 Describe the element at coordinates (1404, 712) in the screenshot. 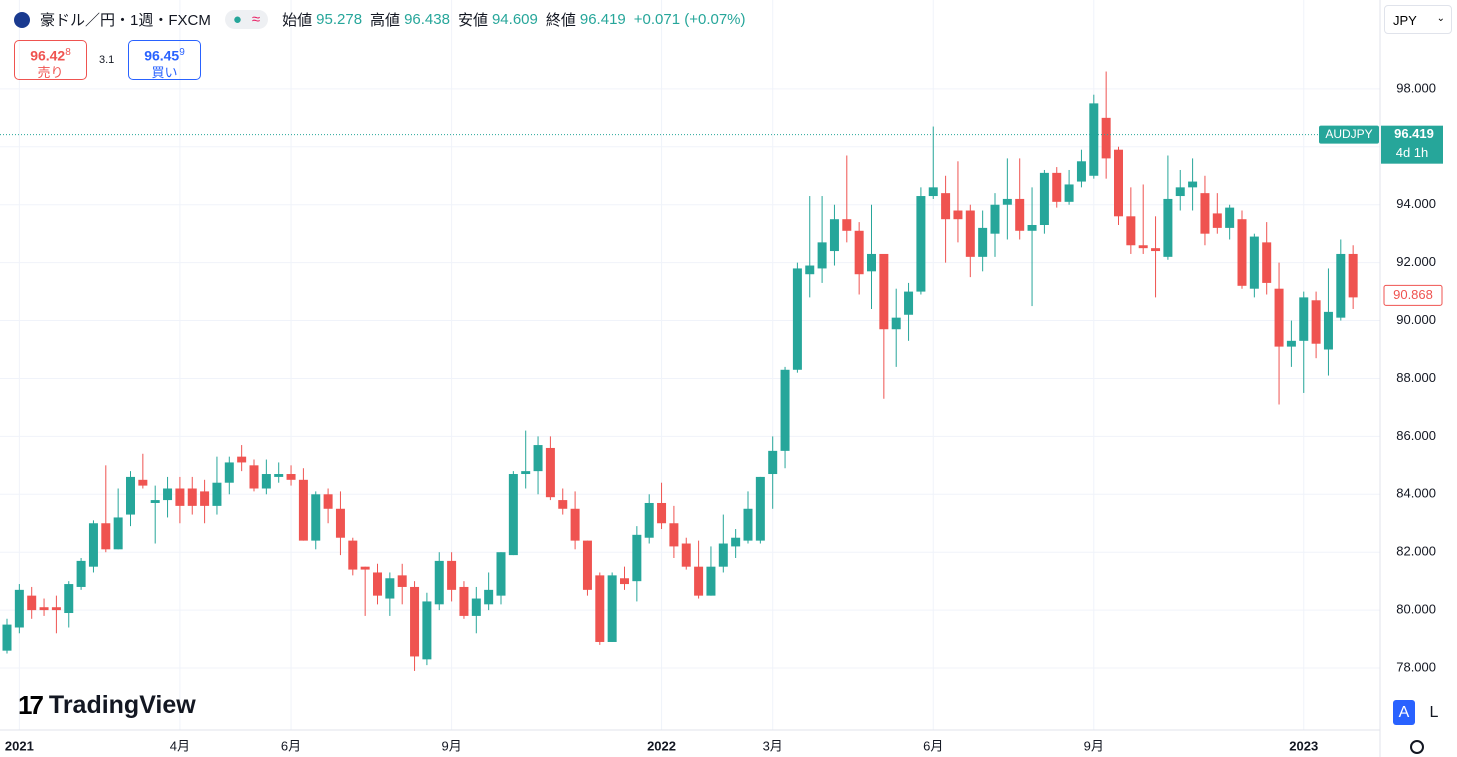

I see `auto-scale-button: A` at that location.